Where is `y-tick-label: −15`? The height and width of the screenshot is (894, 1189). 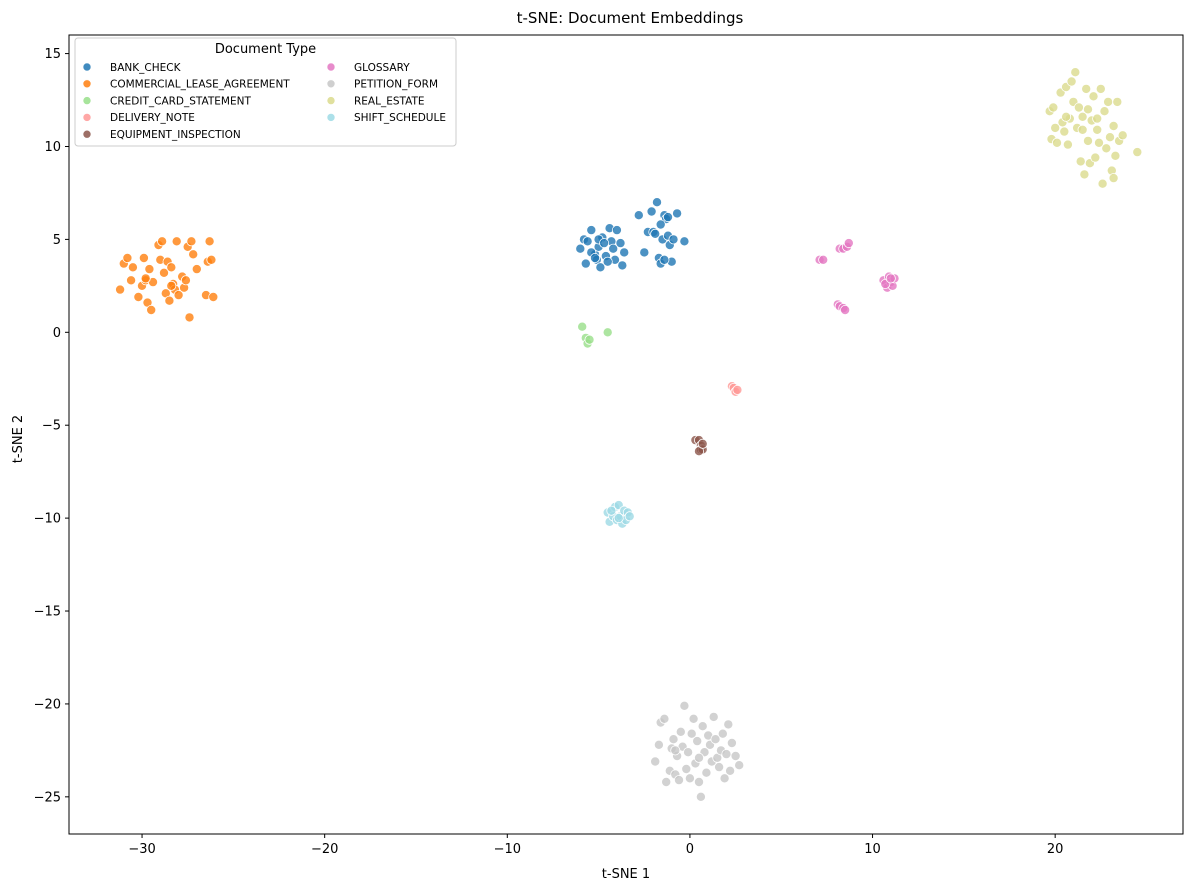 y-tick-label: −15 is located at coordinates (47, 612).